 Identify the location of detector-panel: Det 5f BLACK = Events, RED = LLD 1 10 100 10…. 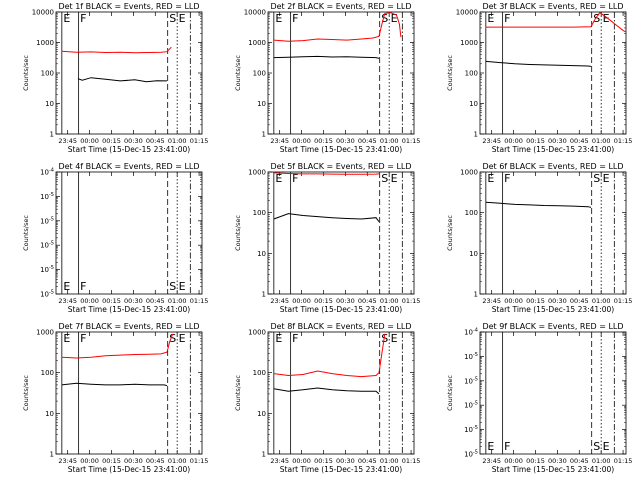
(327, 238).